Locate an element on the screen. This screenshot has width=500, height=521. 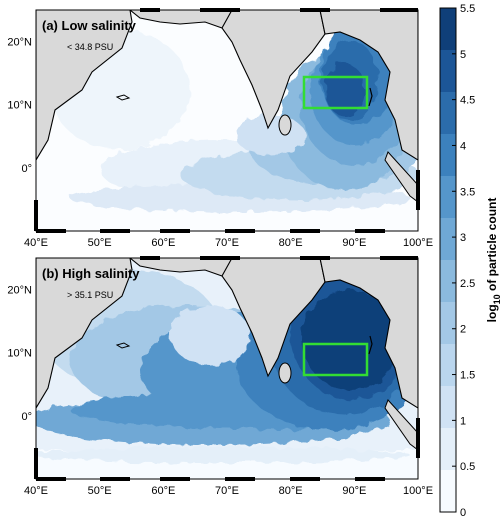
colorbar-tick-label: 0.5 is located at coordinates (467, 467).